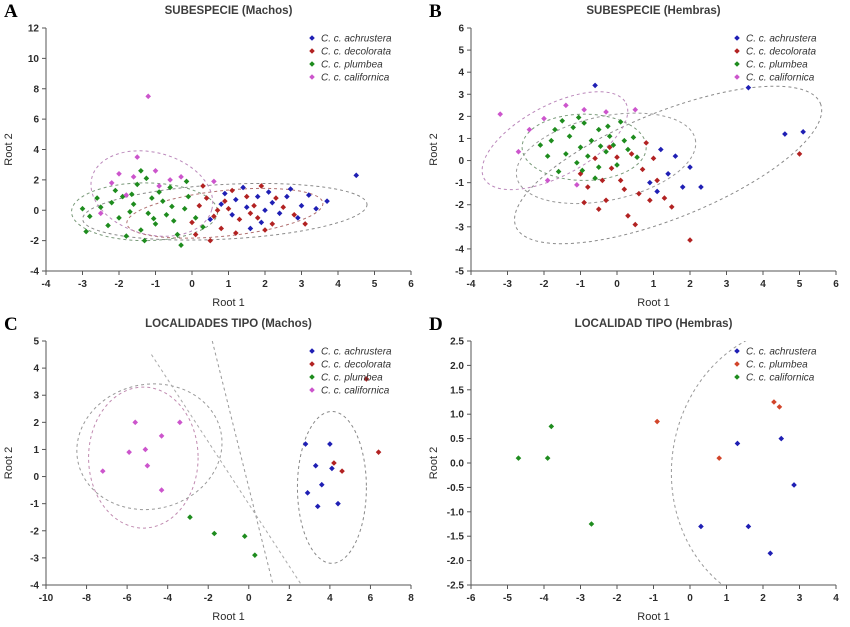  Describe the element at coordinates (555, 475) in the screenshot. I see `scatter-points-C-c-californica` at that location.